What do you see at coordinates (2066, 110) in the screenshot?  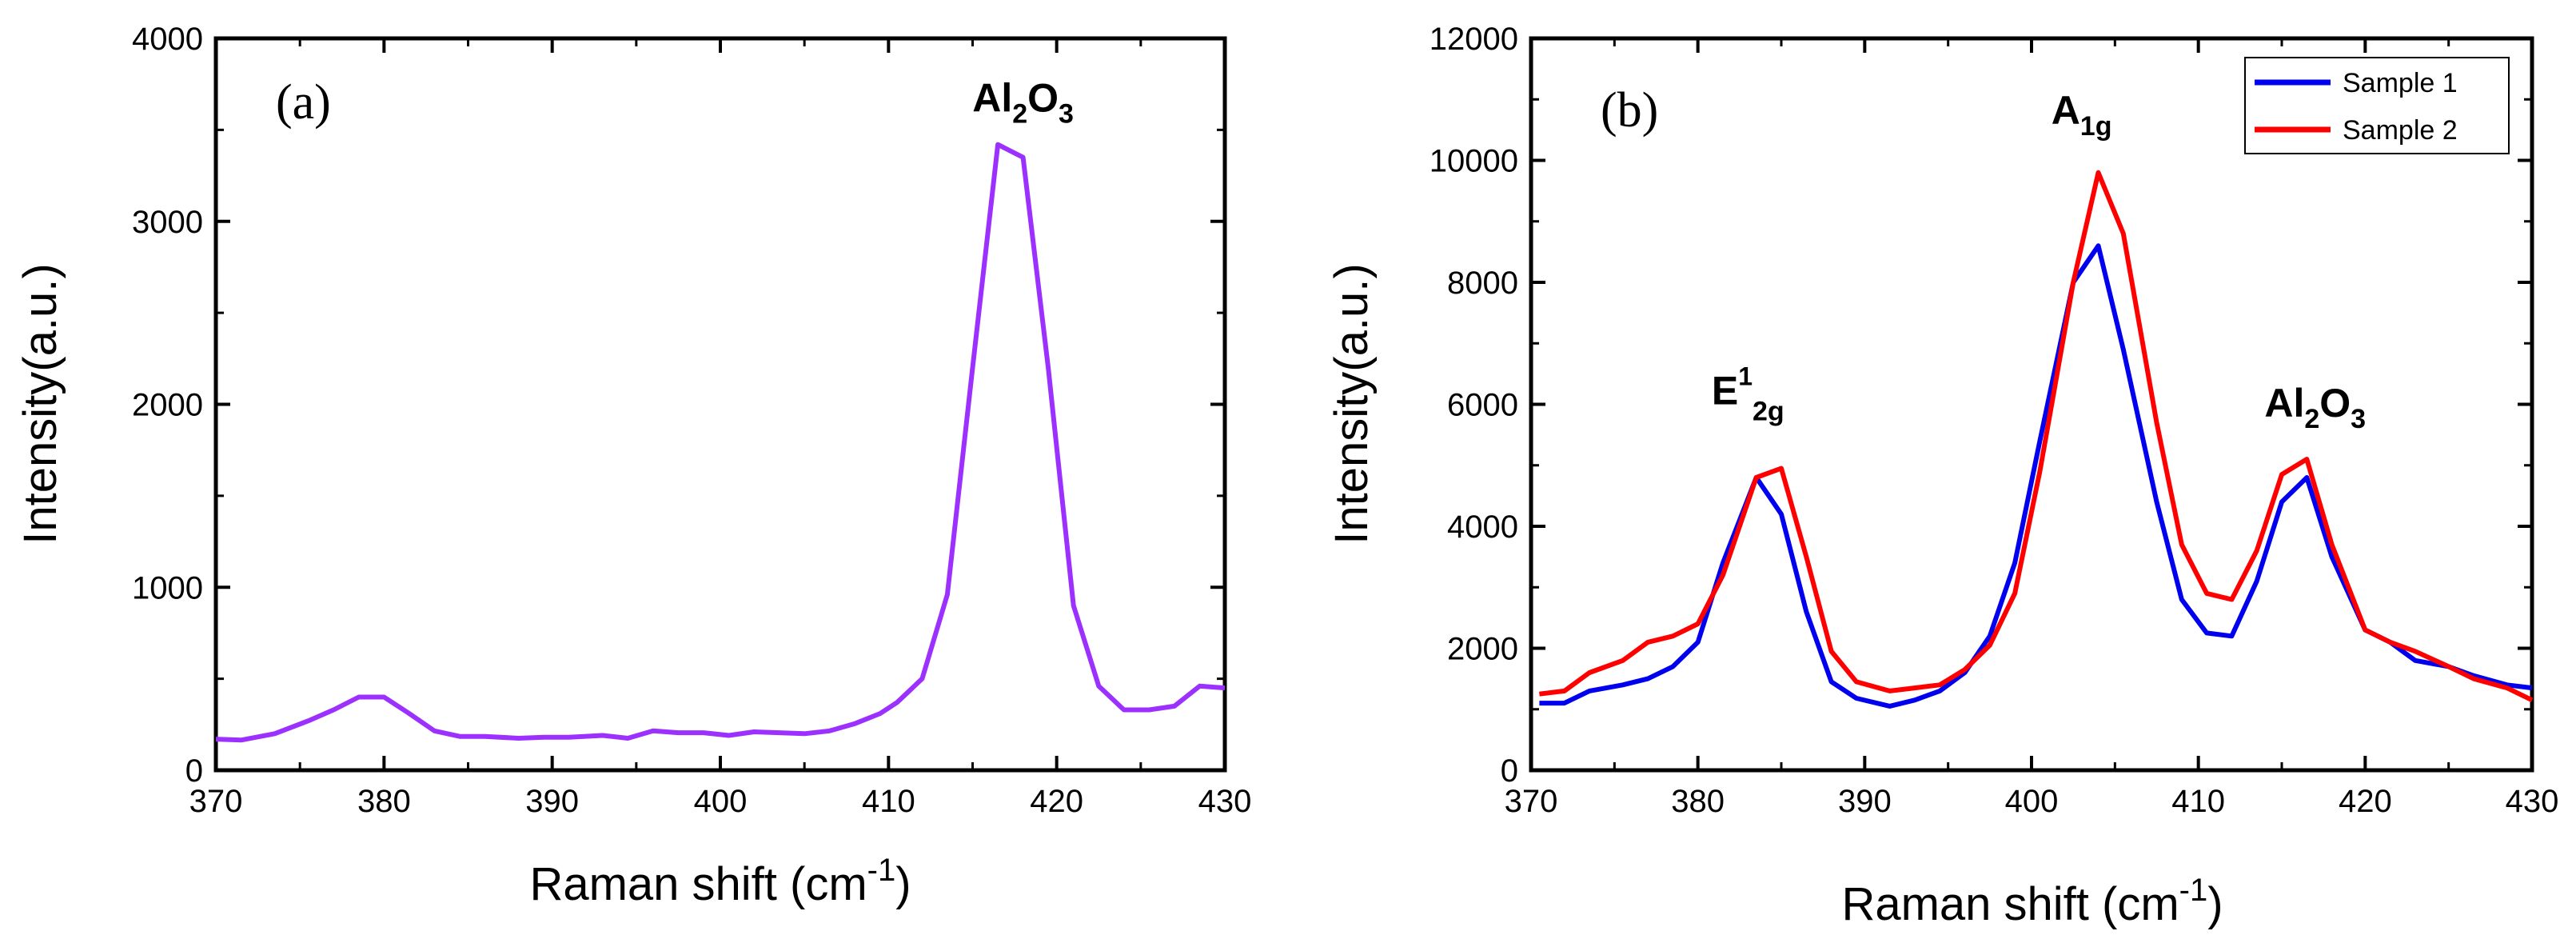 I see `annotation-part: A` at bounding box center [2066, 110].